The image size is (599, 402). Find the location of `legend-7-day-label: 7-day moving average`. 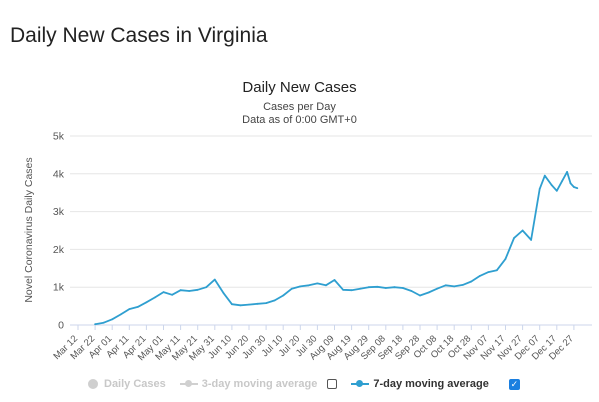

legend-7-day-label: 7-day moving average is located at coordinates (431, 384).